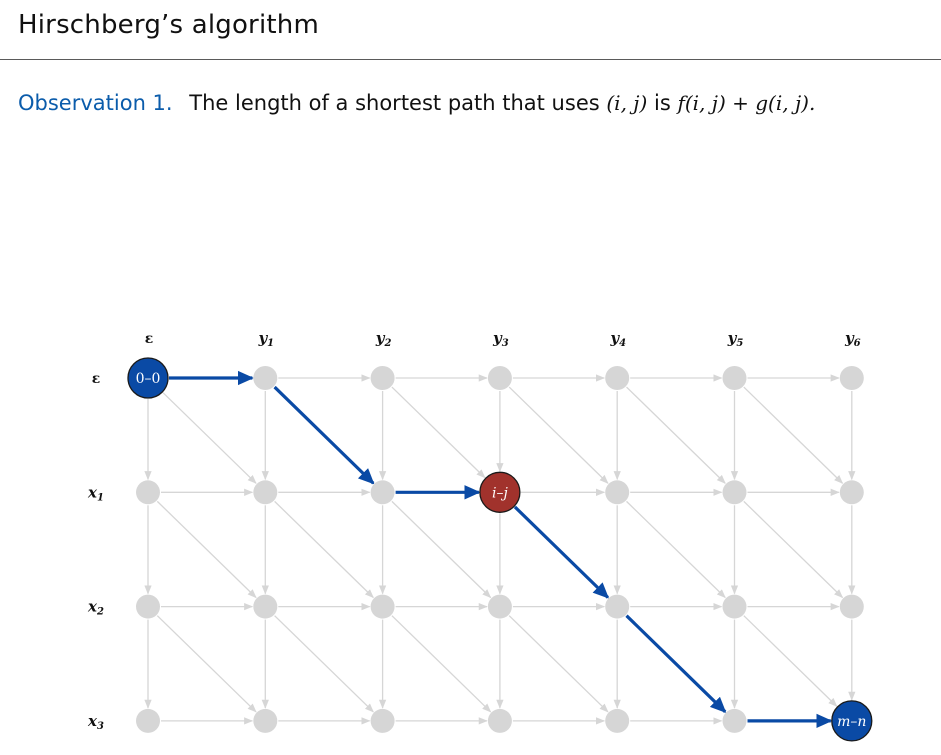 The image size is (941, 755). Describe the element at coordinates (735, 339) in the screenshot. I see `column-label-5: y5` at that location.